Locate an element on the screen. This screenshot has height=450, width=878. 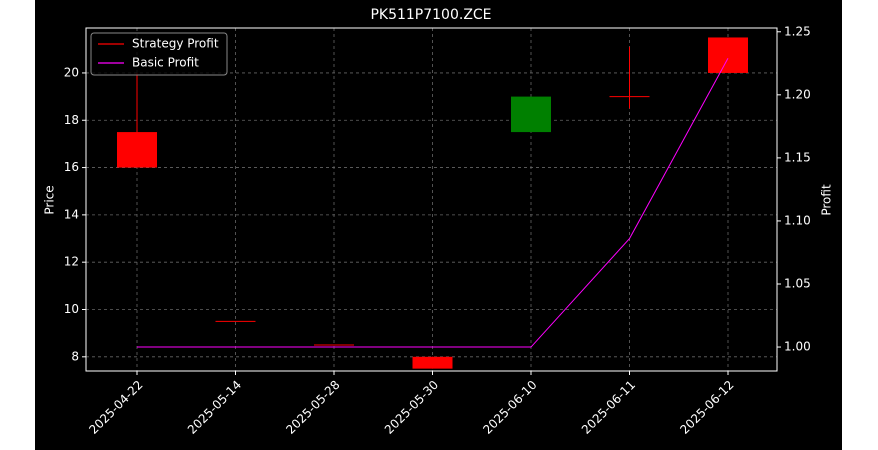
y-tick-label: 14 is located at coordinates (71, 214).